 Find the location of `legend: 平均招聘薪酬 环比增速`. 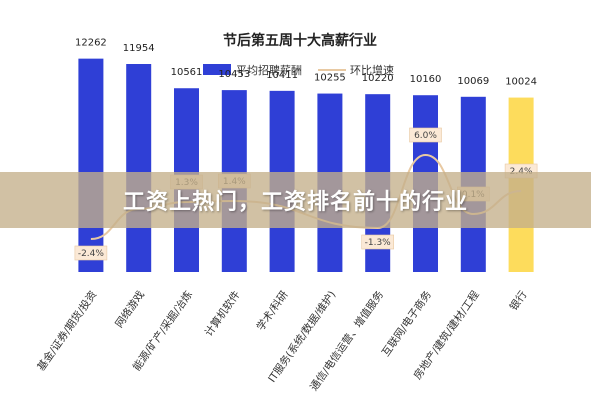

legend: 平均招聘薪酬 环比增速 is located at coordinates (298, 70).